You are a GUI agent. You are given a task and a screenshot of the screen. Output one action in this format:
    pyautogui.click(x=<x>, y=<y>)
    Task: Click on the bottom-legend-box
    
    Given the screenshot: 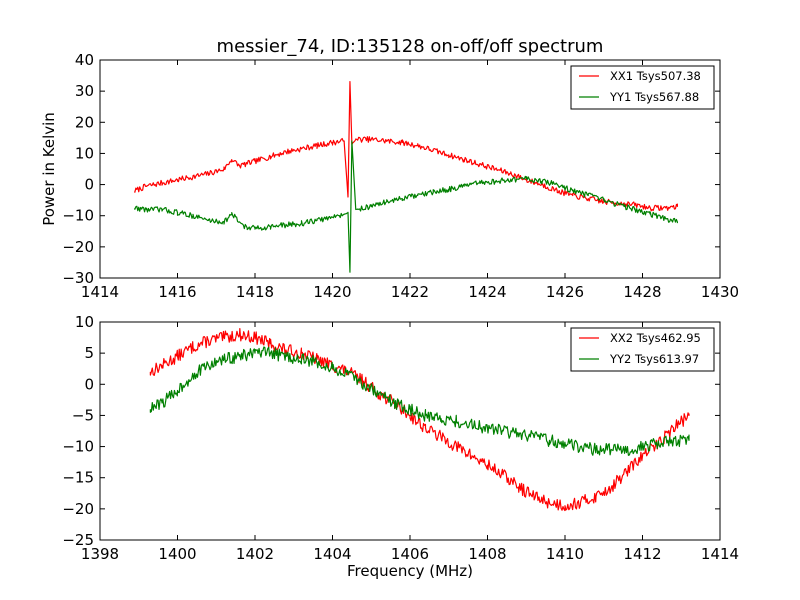 What is the action you would take?
    pyautogui.click(x=642, y=349)
    